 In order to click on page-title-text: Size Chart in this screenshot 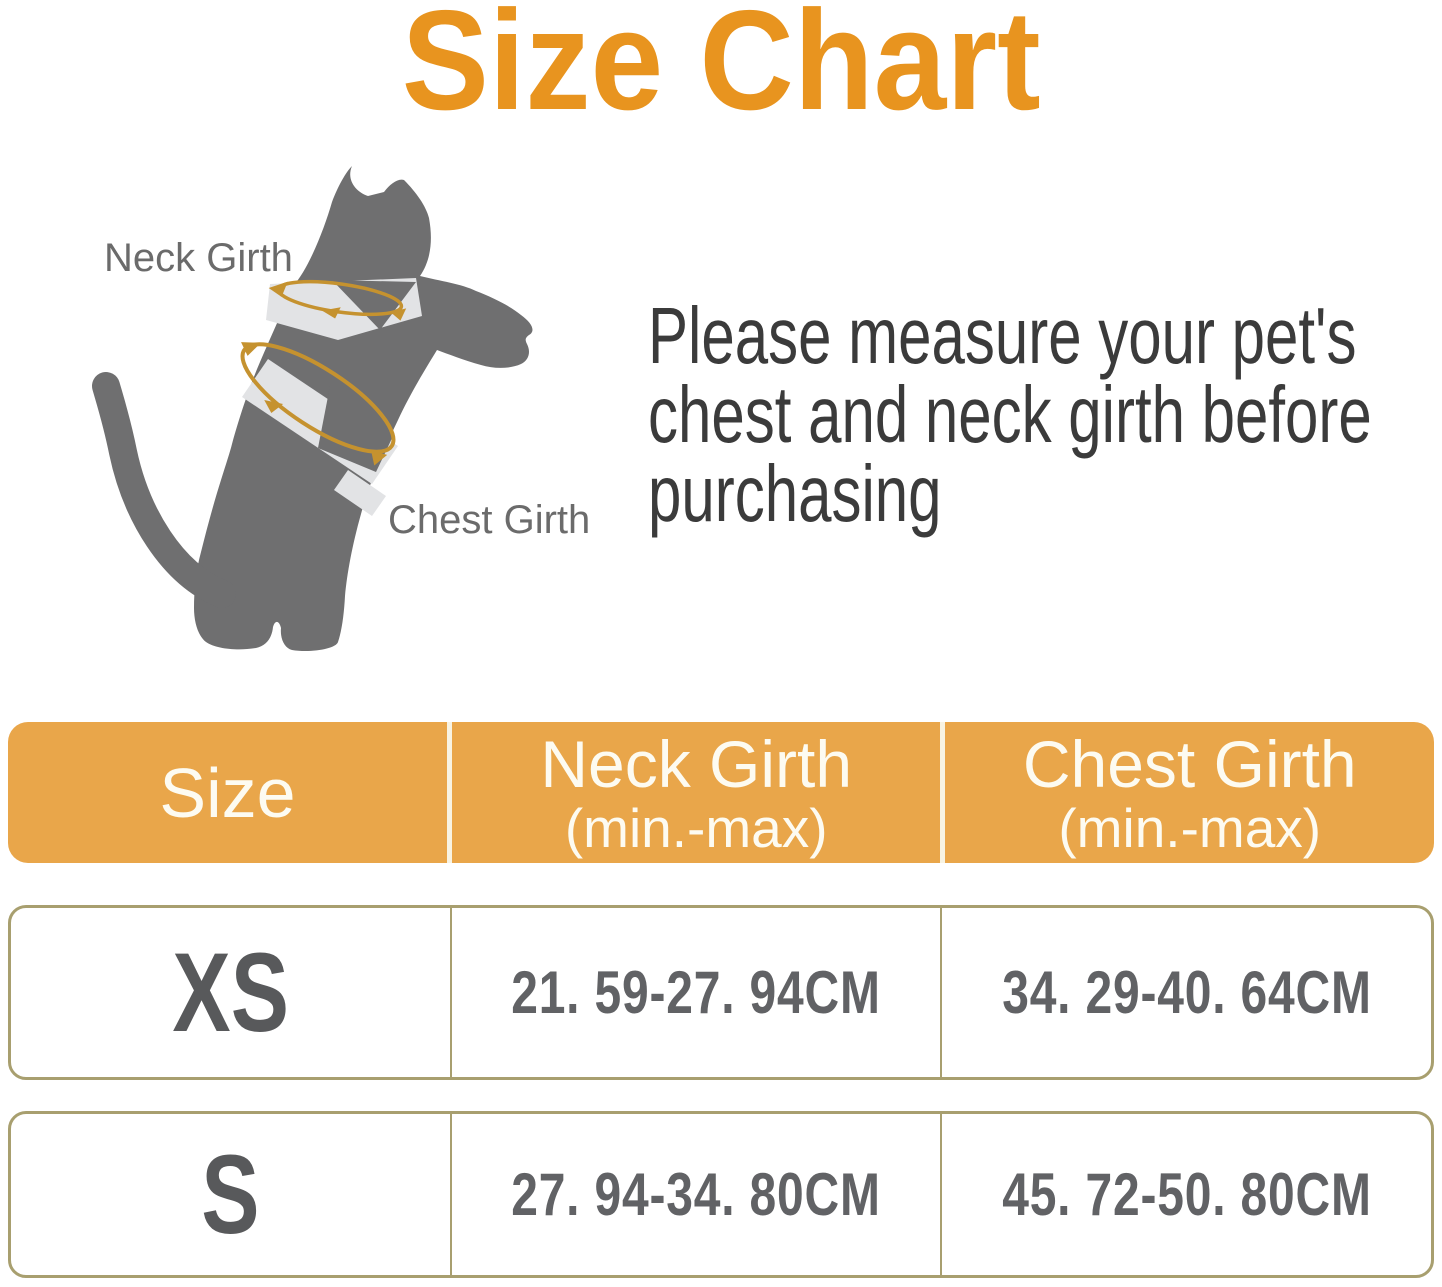, I will do `click(721, 70)`.